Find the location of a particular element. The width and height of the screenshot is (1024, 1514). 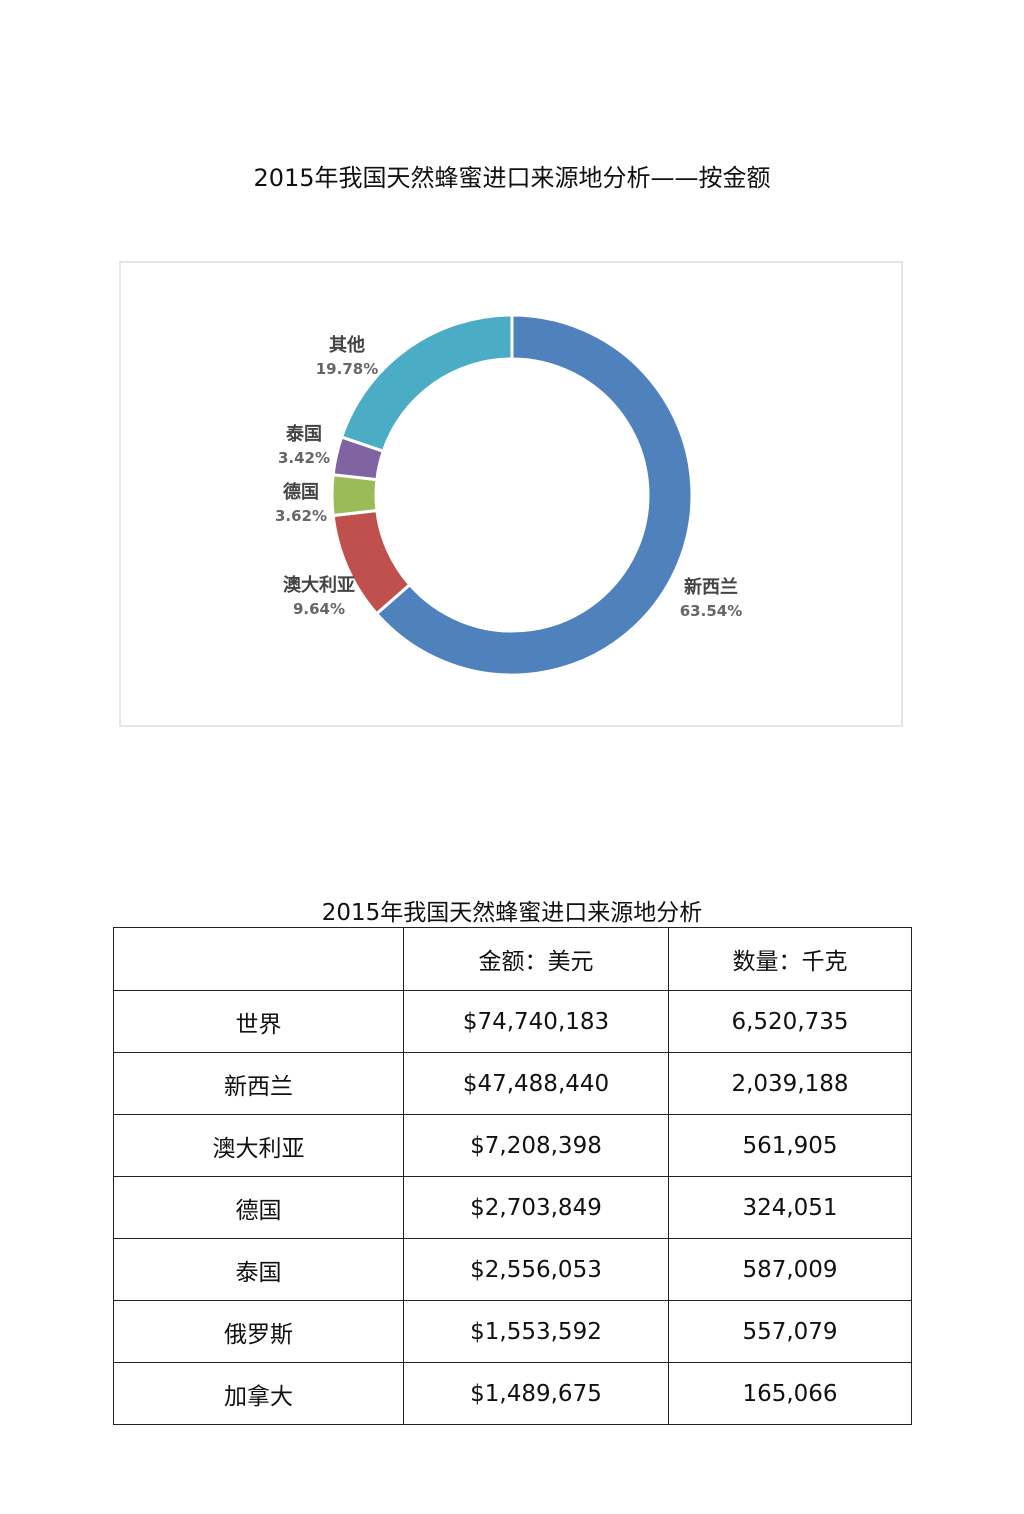

table-cell-amount: $1,553,592 is located at coordinates (536, 1331).